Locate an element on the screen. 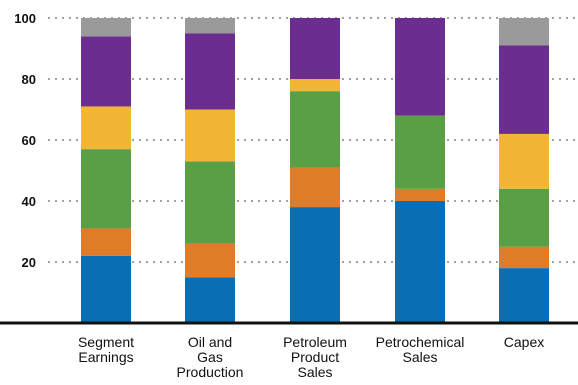  x-category-label-line: Earnings is located at coordinates (105, 357).